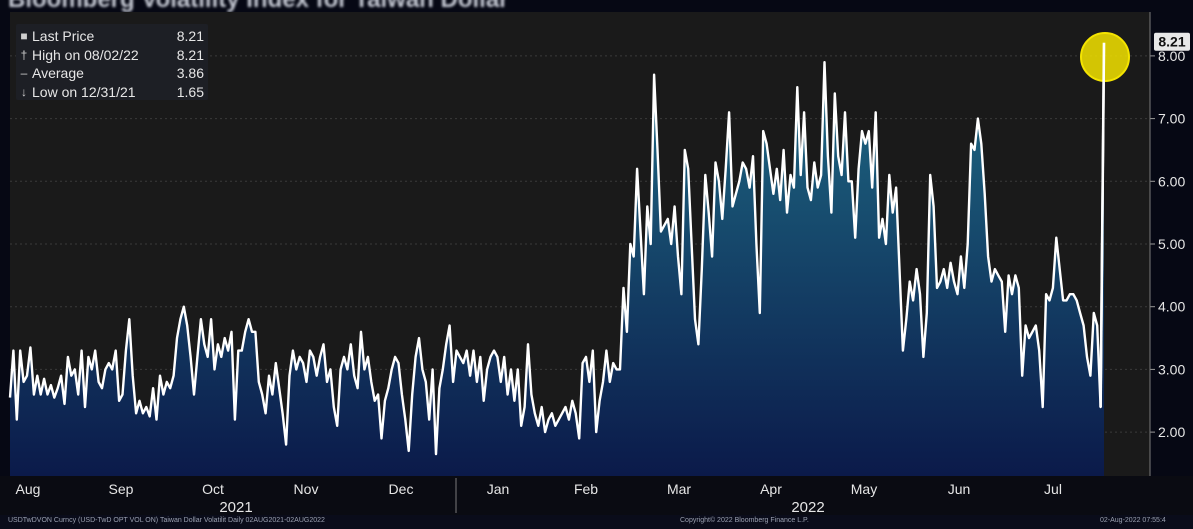 The width and height of the screenshot is (1193, 529). I want to click on x-month-label: Jan, so click(498, 489).